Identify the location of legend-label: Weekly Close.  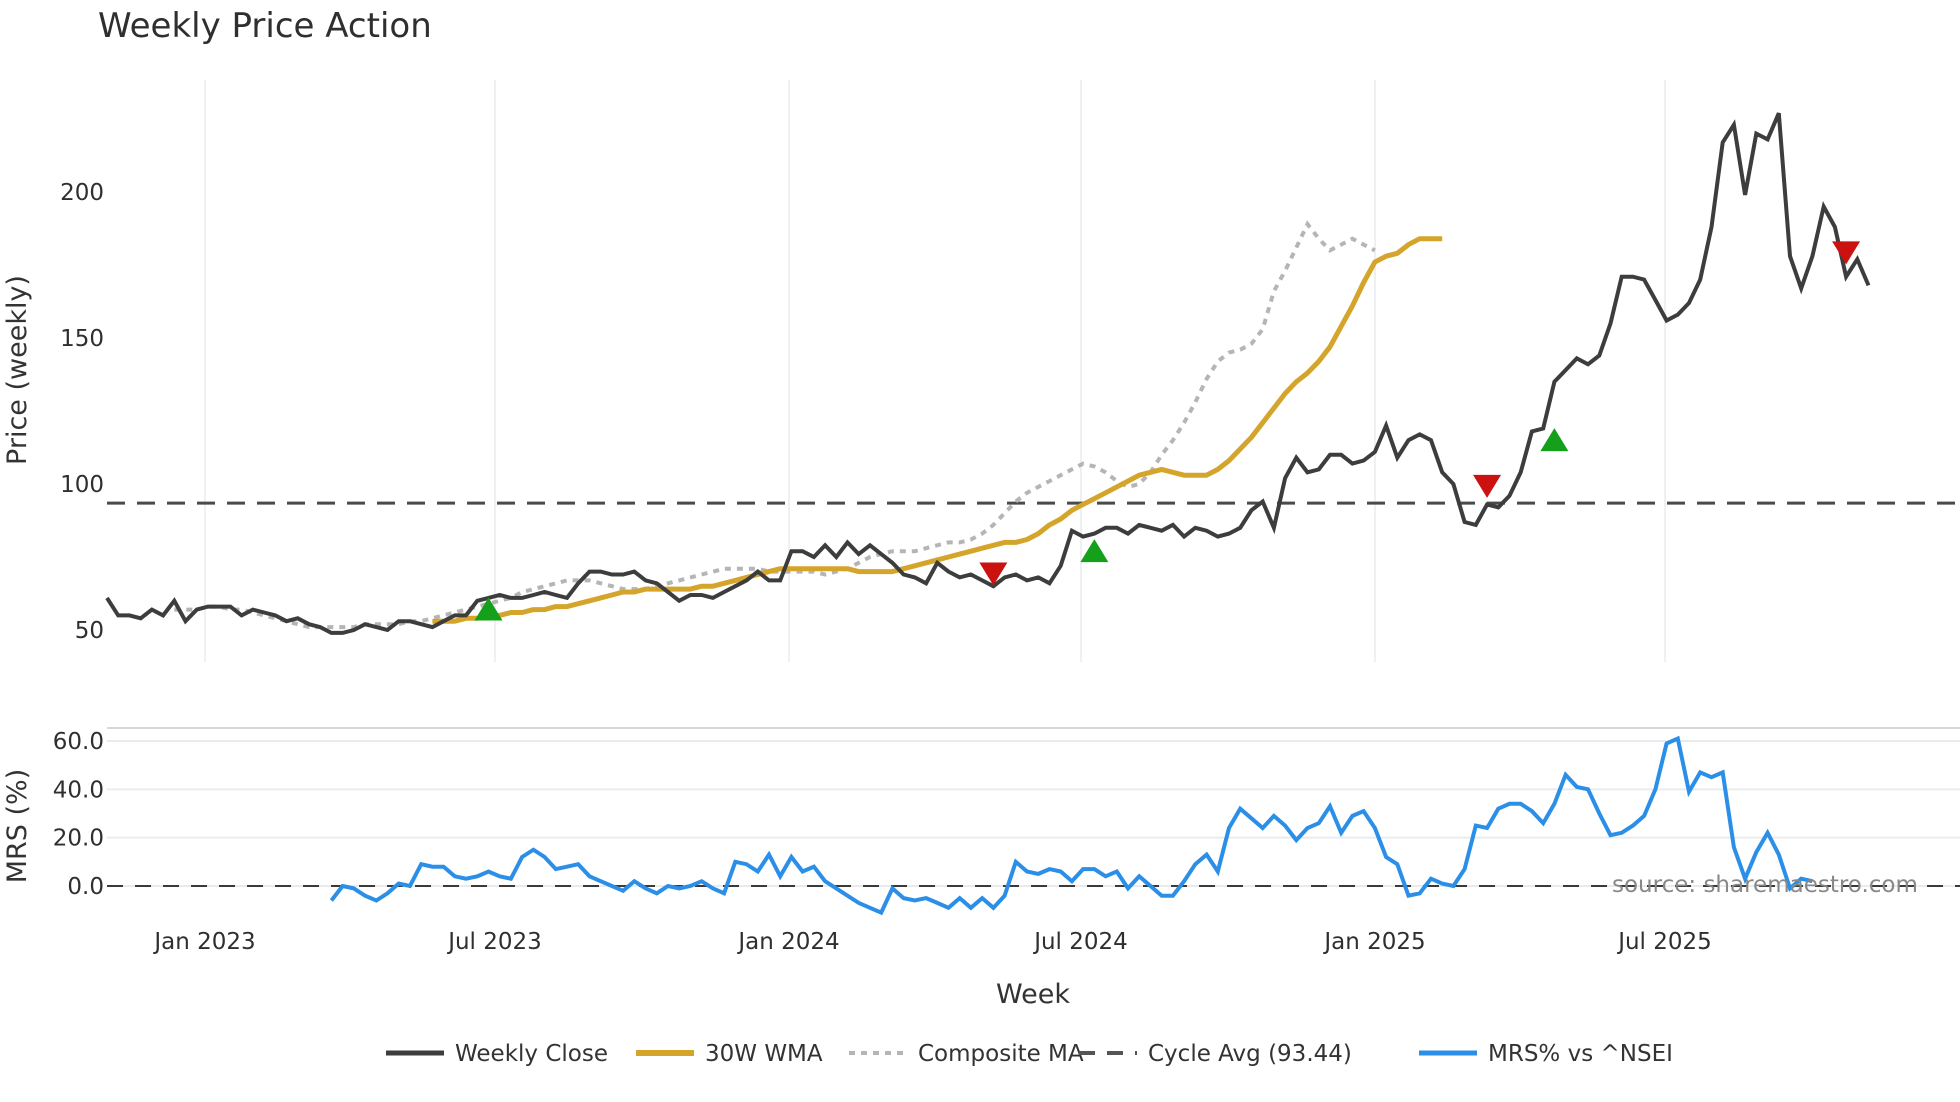
(531, 1054).